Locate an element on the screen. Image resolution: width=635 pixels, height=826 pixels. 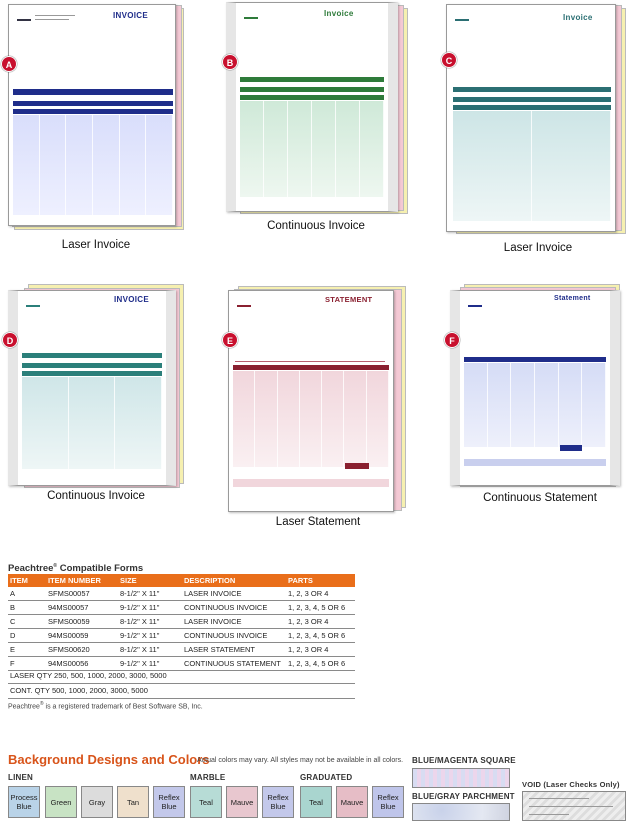
column-header-size: SIZE is located at coordinates (150, 580).